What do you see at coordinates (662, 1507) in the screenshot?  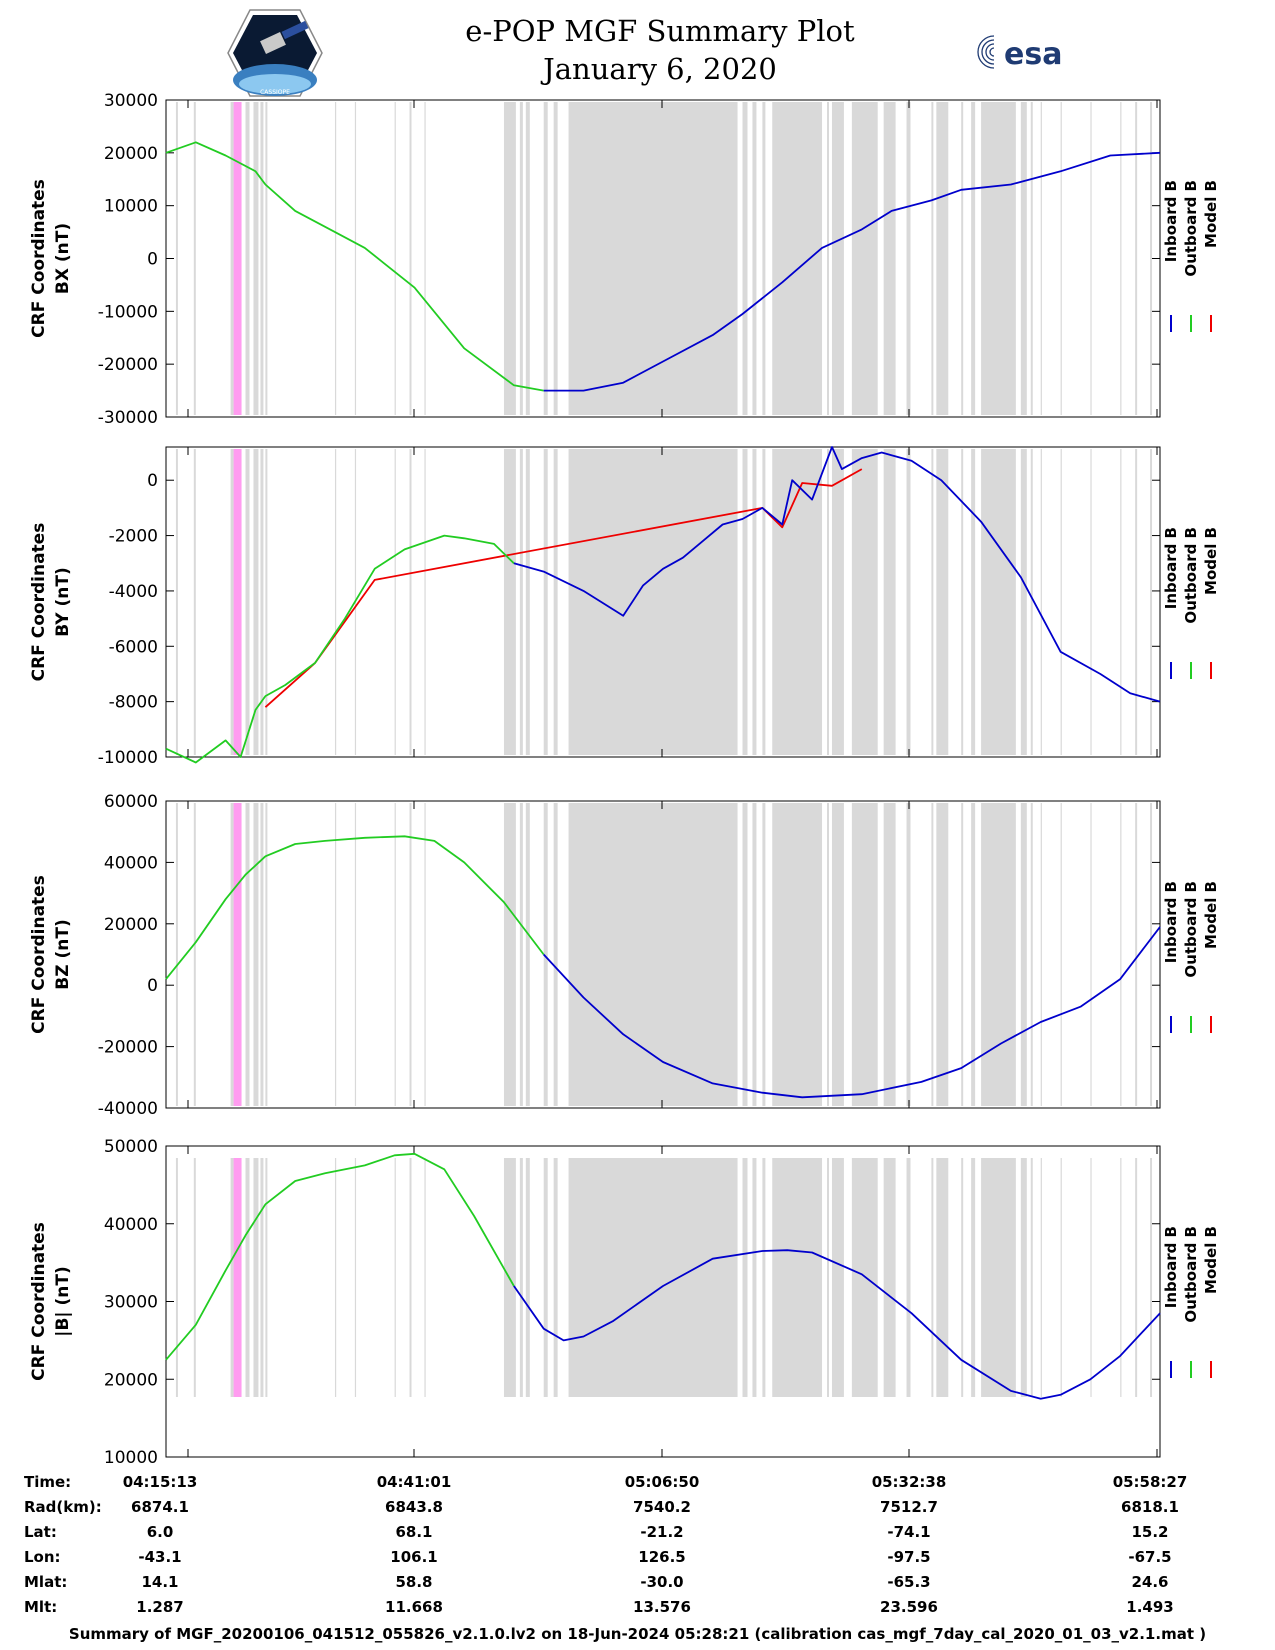 I see `table-cell: 7540.2` at bounding box center [662, 1507].